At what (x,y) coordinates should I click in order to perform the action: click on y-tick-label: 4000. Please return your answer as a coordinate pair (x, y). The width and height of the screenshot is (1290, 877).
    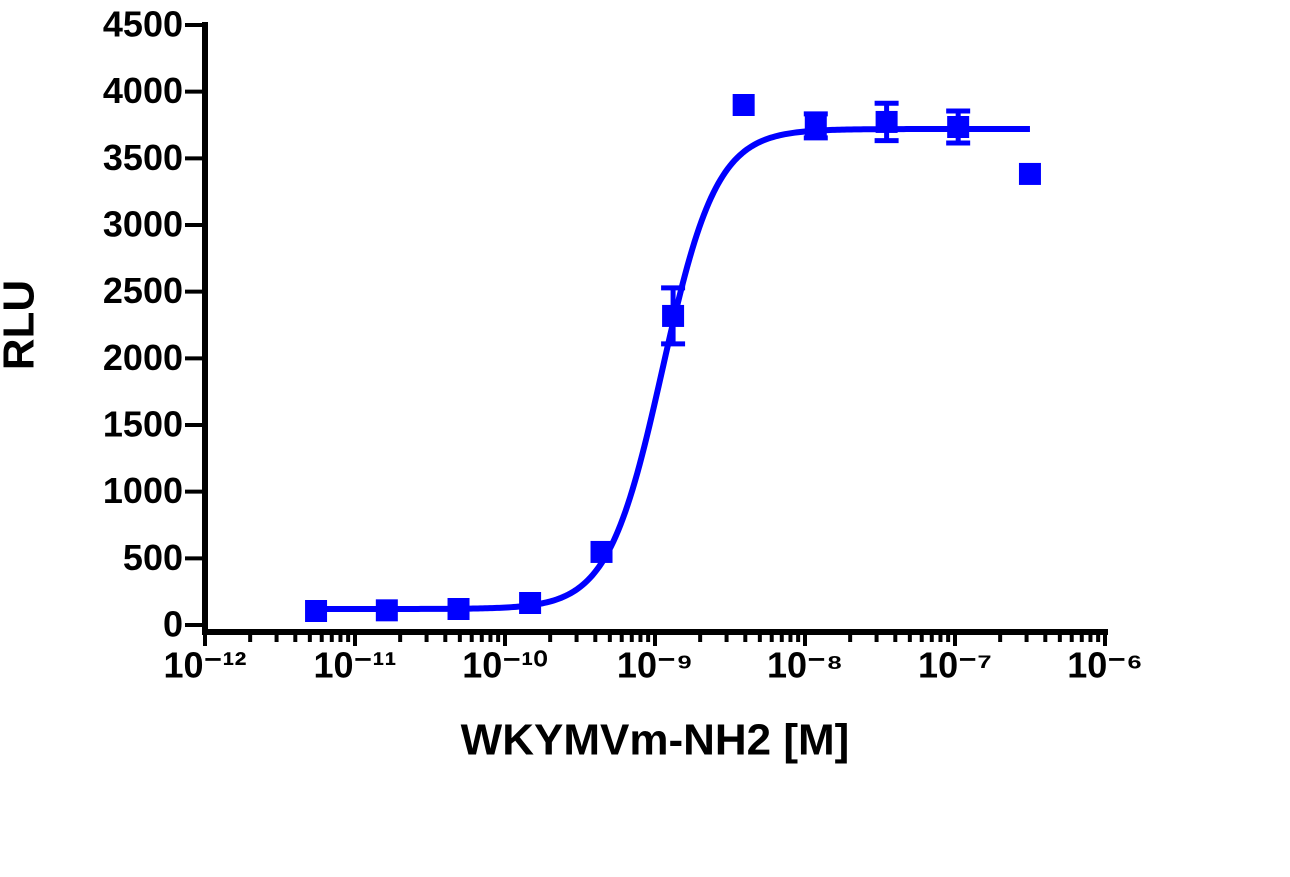
    Looking at the image, I should click on (143, 90).